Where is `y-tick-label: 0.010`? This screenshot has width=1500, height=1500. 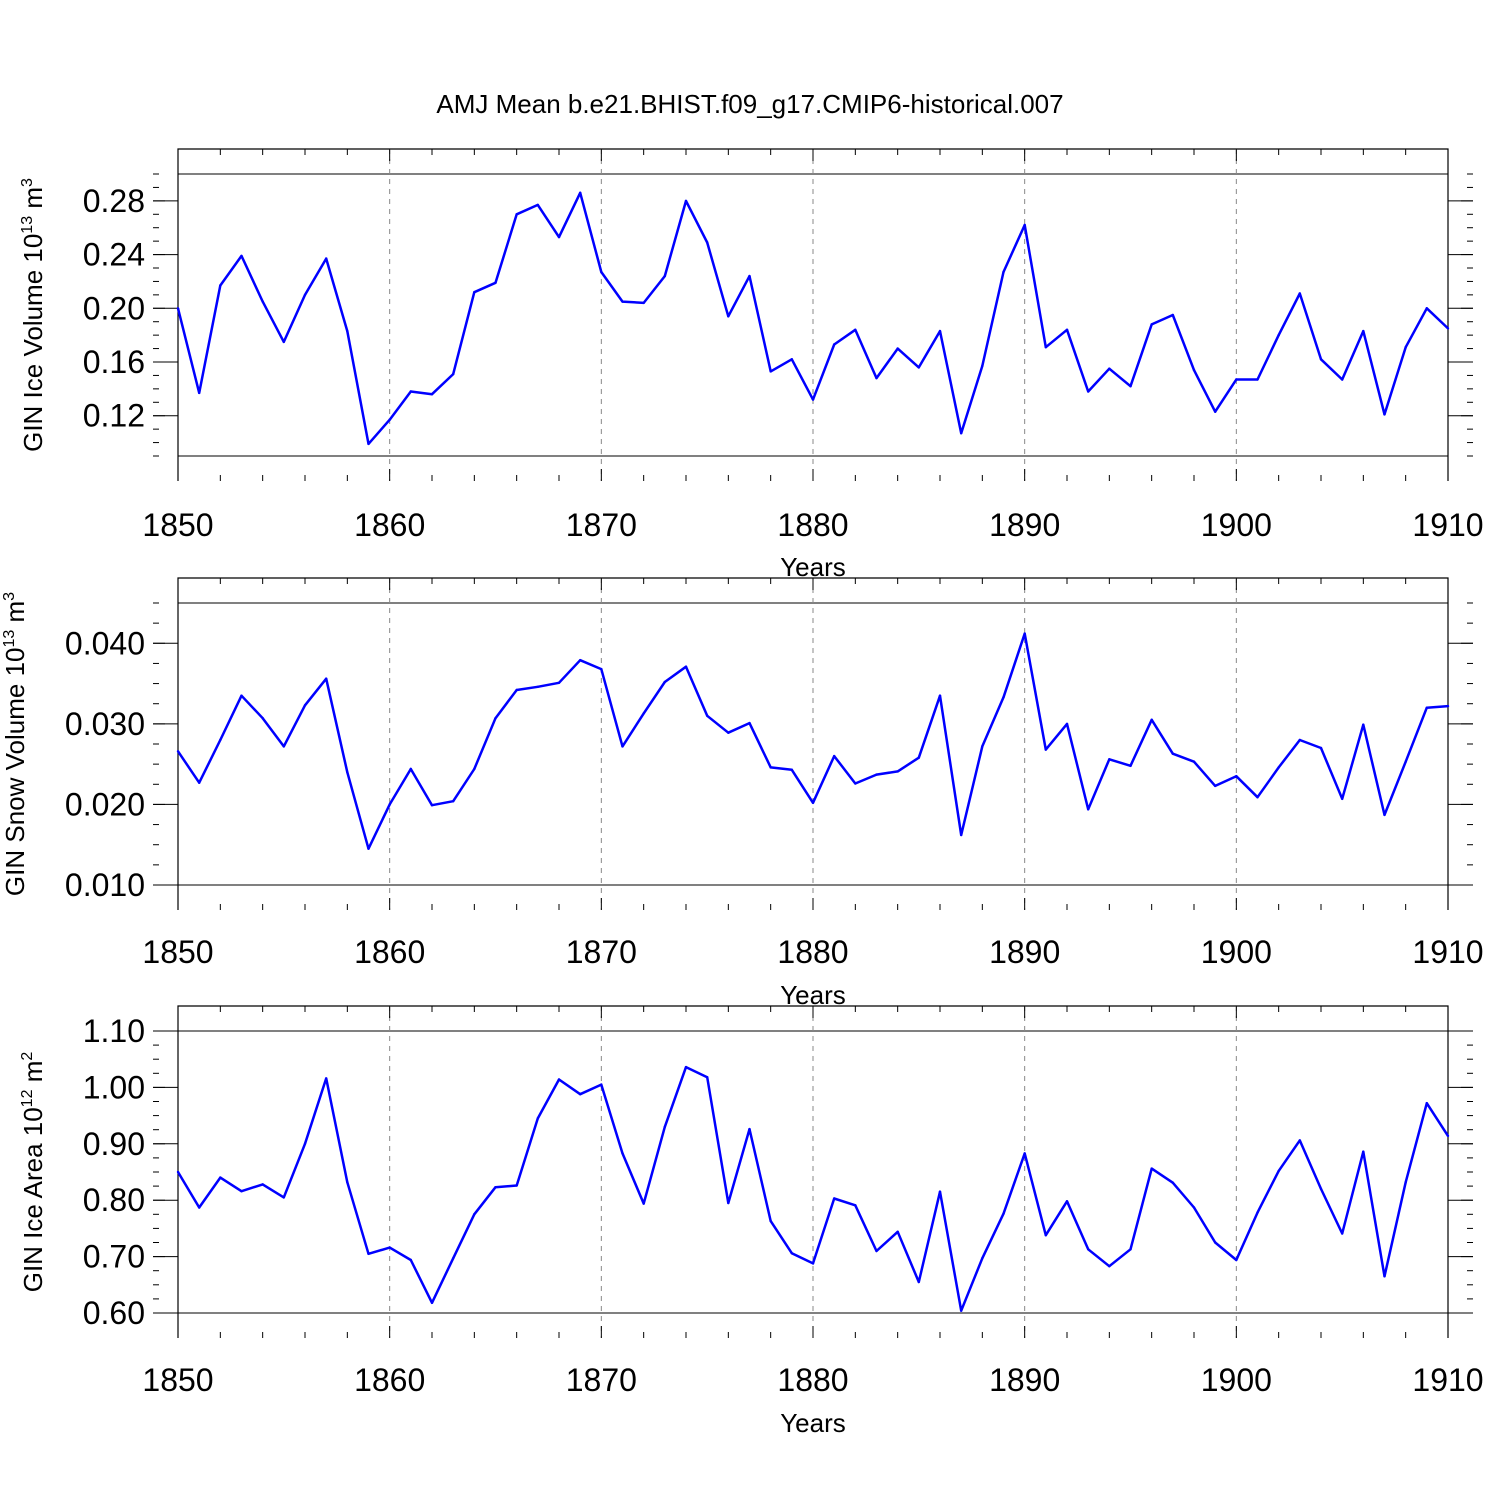 y-tick-label: 0.010 is located at coordinates (105, 885).